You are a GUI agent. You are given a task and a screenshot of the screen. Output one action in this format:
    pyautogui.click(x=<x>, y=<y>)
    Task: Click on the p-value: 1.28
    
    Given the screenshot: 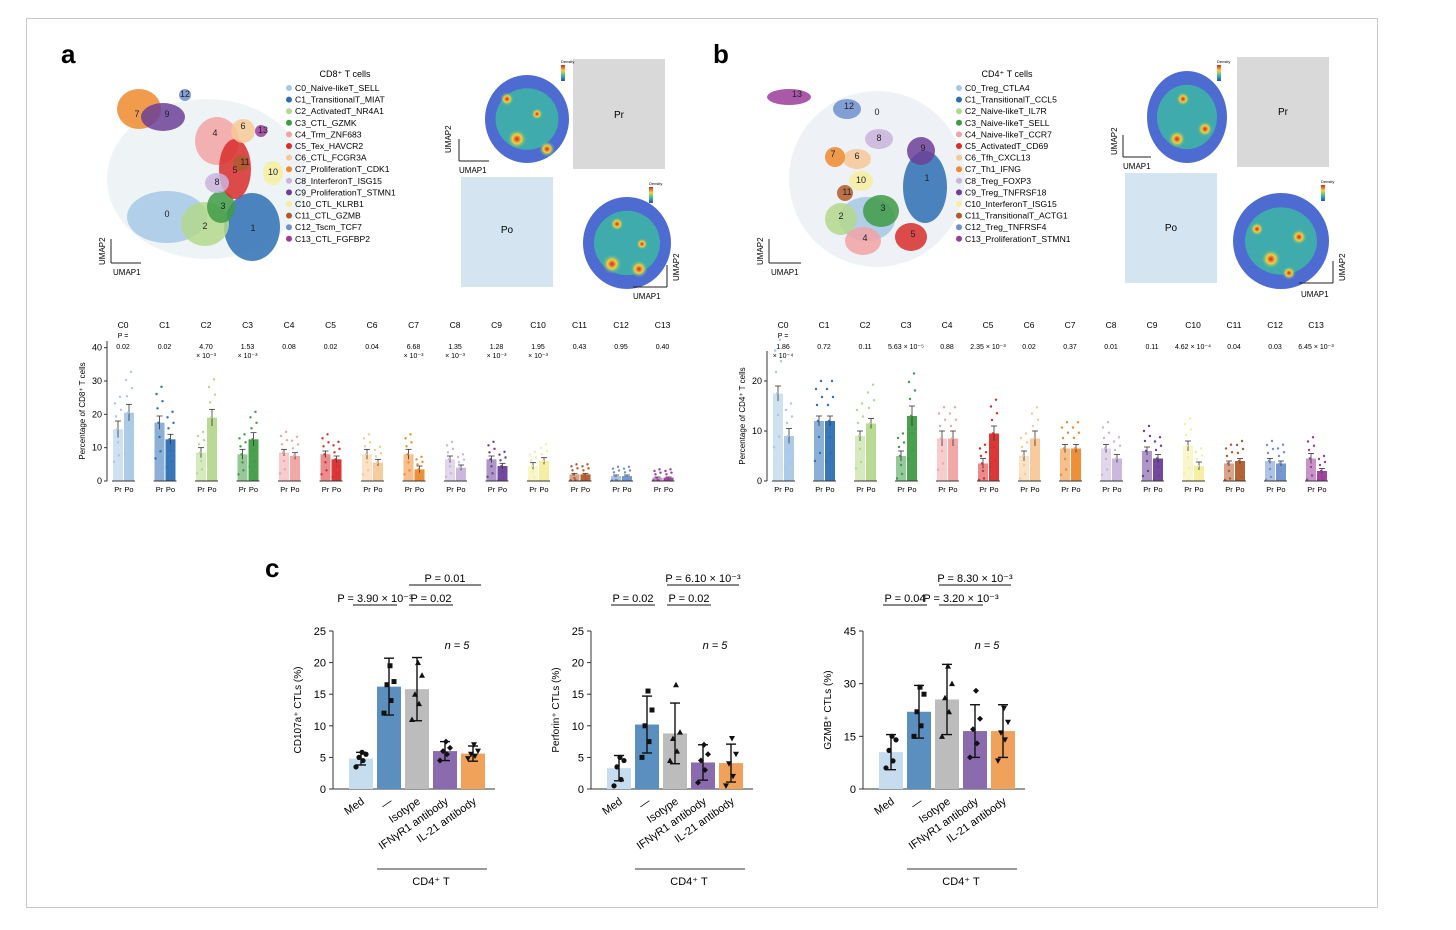 What is the action you would take?
    pyautogui.click(x=497, y=347)
    